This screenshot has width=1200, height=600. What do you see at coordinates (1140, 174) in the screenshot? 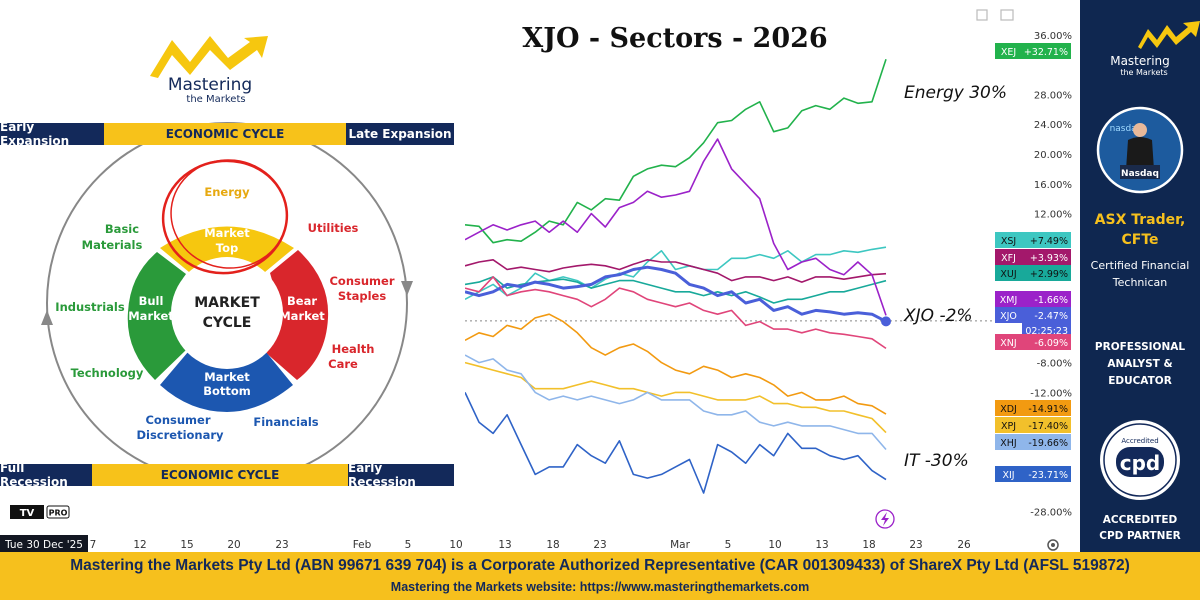
I see `svg-text: Nasdaq` at bounding box center [1140, 174].